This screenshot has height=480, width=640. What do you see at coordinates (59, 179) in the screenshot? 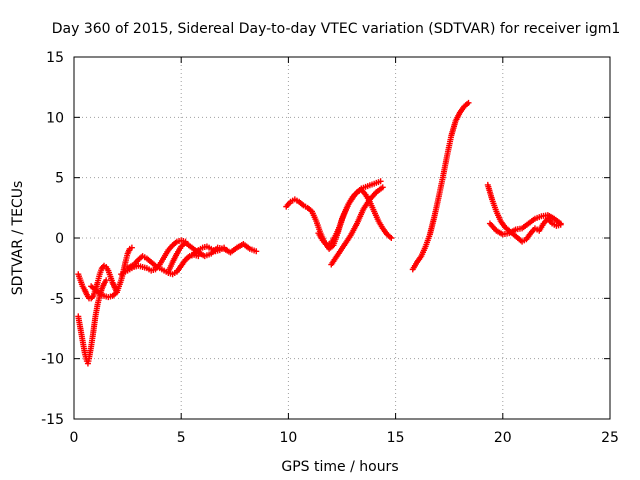
I see `y-tick-label: 5` at bounding box center [59, 179].